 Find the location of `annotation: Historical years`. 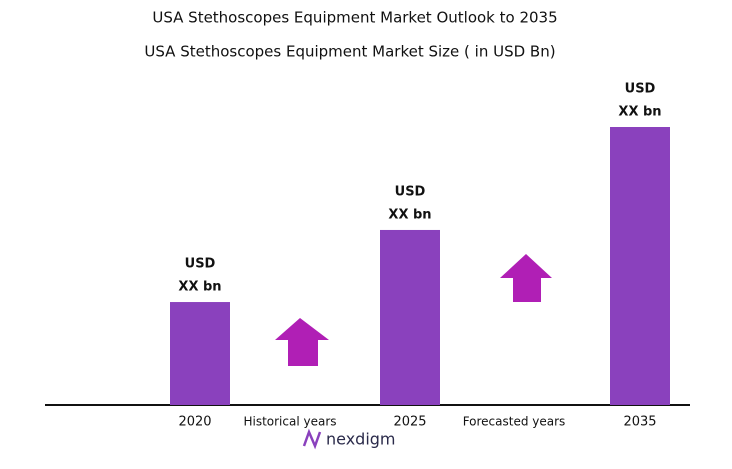

annotation: Historical years is located at coordinates (289, 422).